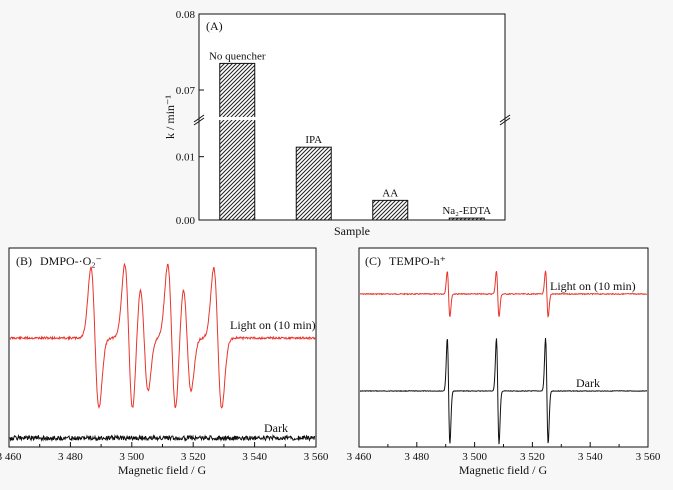  What do you see at coordinates (162, 470) in the screenshot?
I see `panel-b-xlabel: Magnetic field / G` at bounding box center [162, 470].